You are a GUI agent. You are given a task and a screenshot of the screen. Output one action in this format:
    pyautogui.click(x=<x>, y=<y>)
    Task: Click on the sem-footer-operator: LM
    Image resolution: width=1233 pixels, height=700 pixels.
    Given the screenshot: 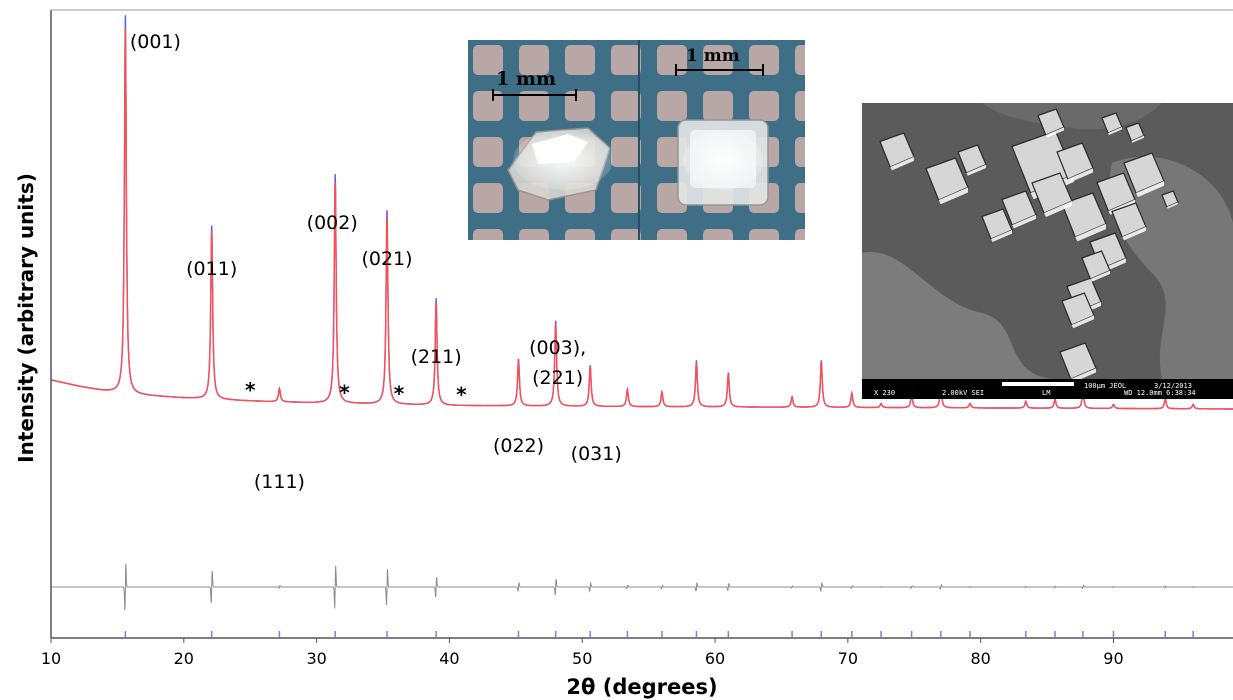 What is the action you would take?
    pyautogui.click(x=1046, y=393)
    